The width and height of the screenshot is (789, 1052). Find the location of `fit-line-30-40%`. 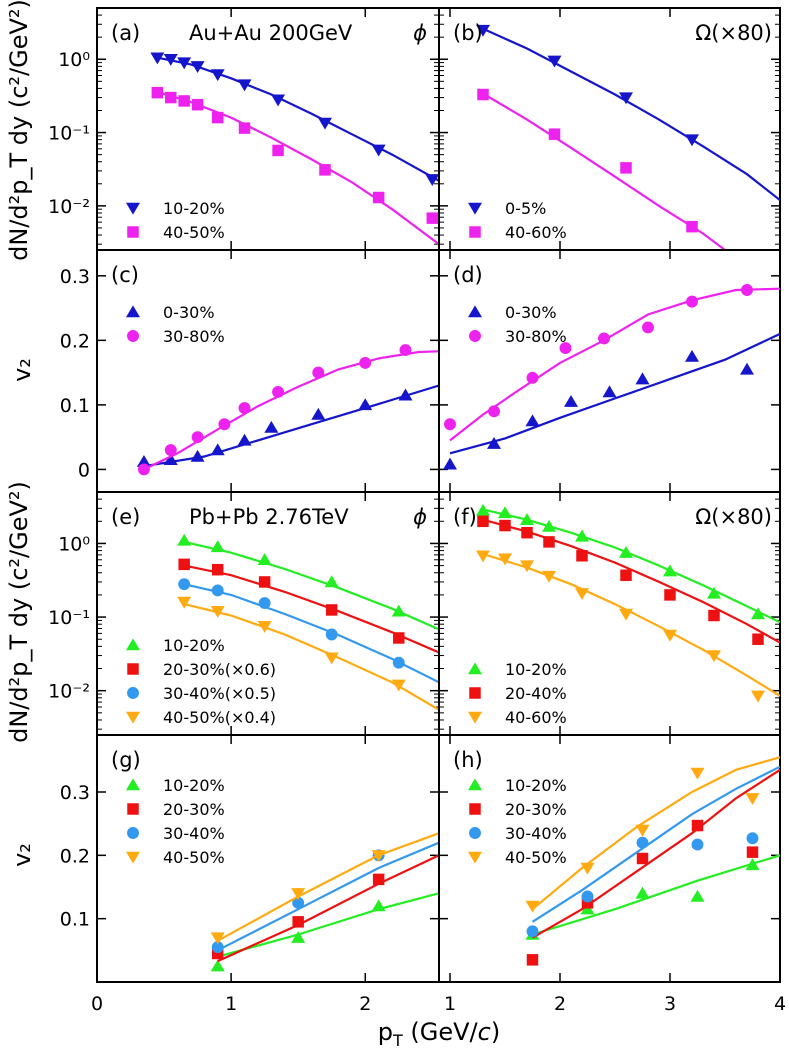

fit-line-30-40% is located at coordinates (328, 896).